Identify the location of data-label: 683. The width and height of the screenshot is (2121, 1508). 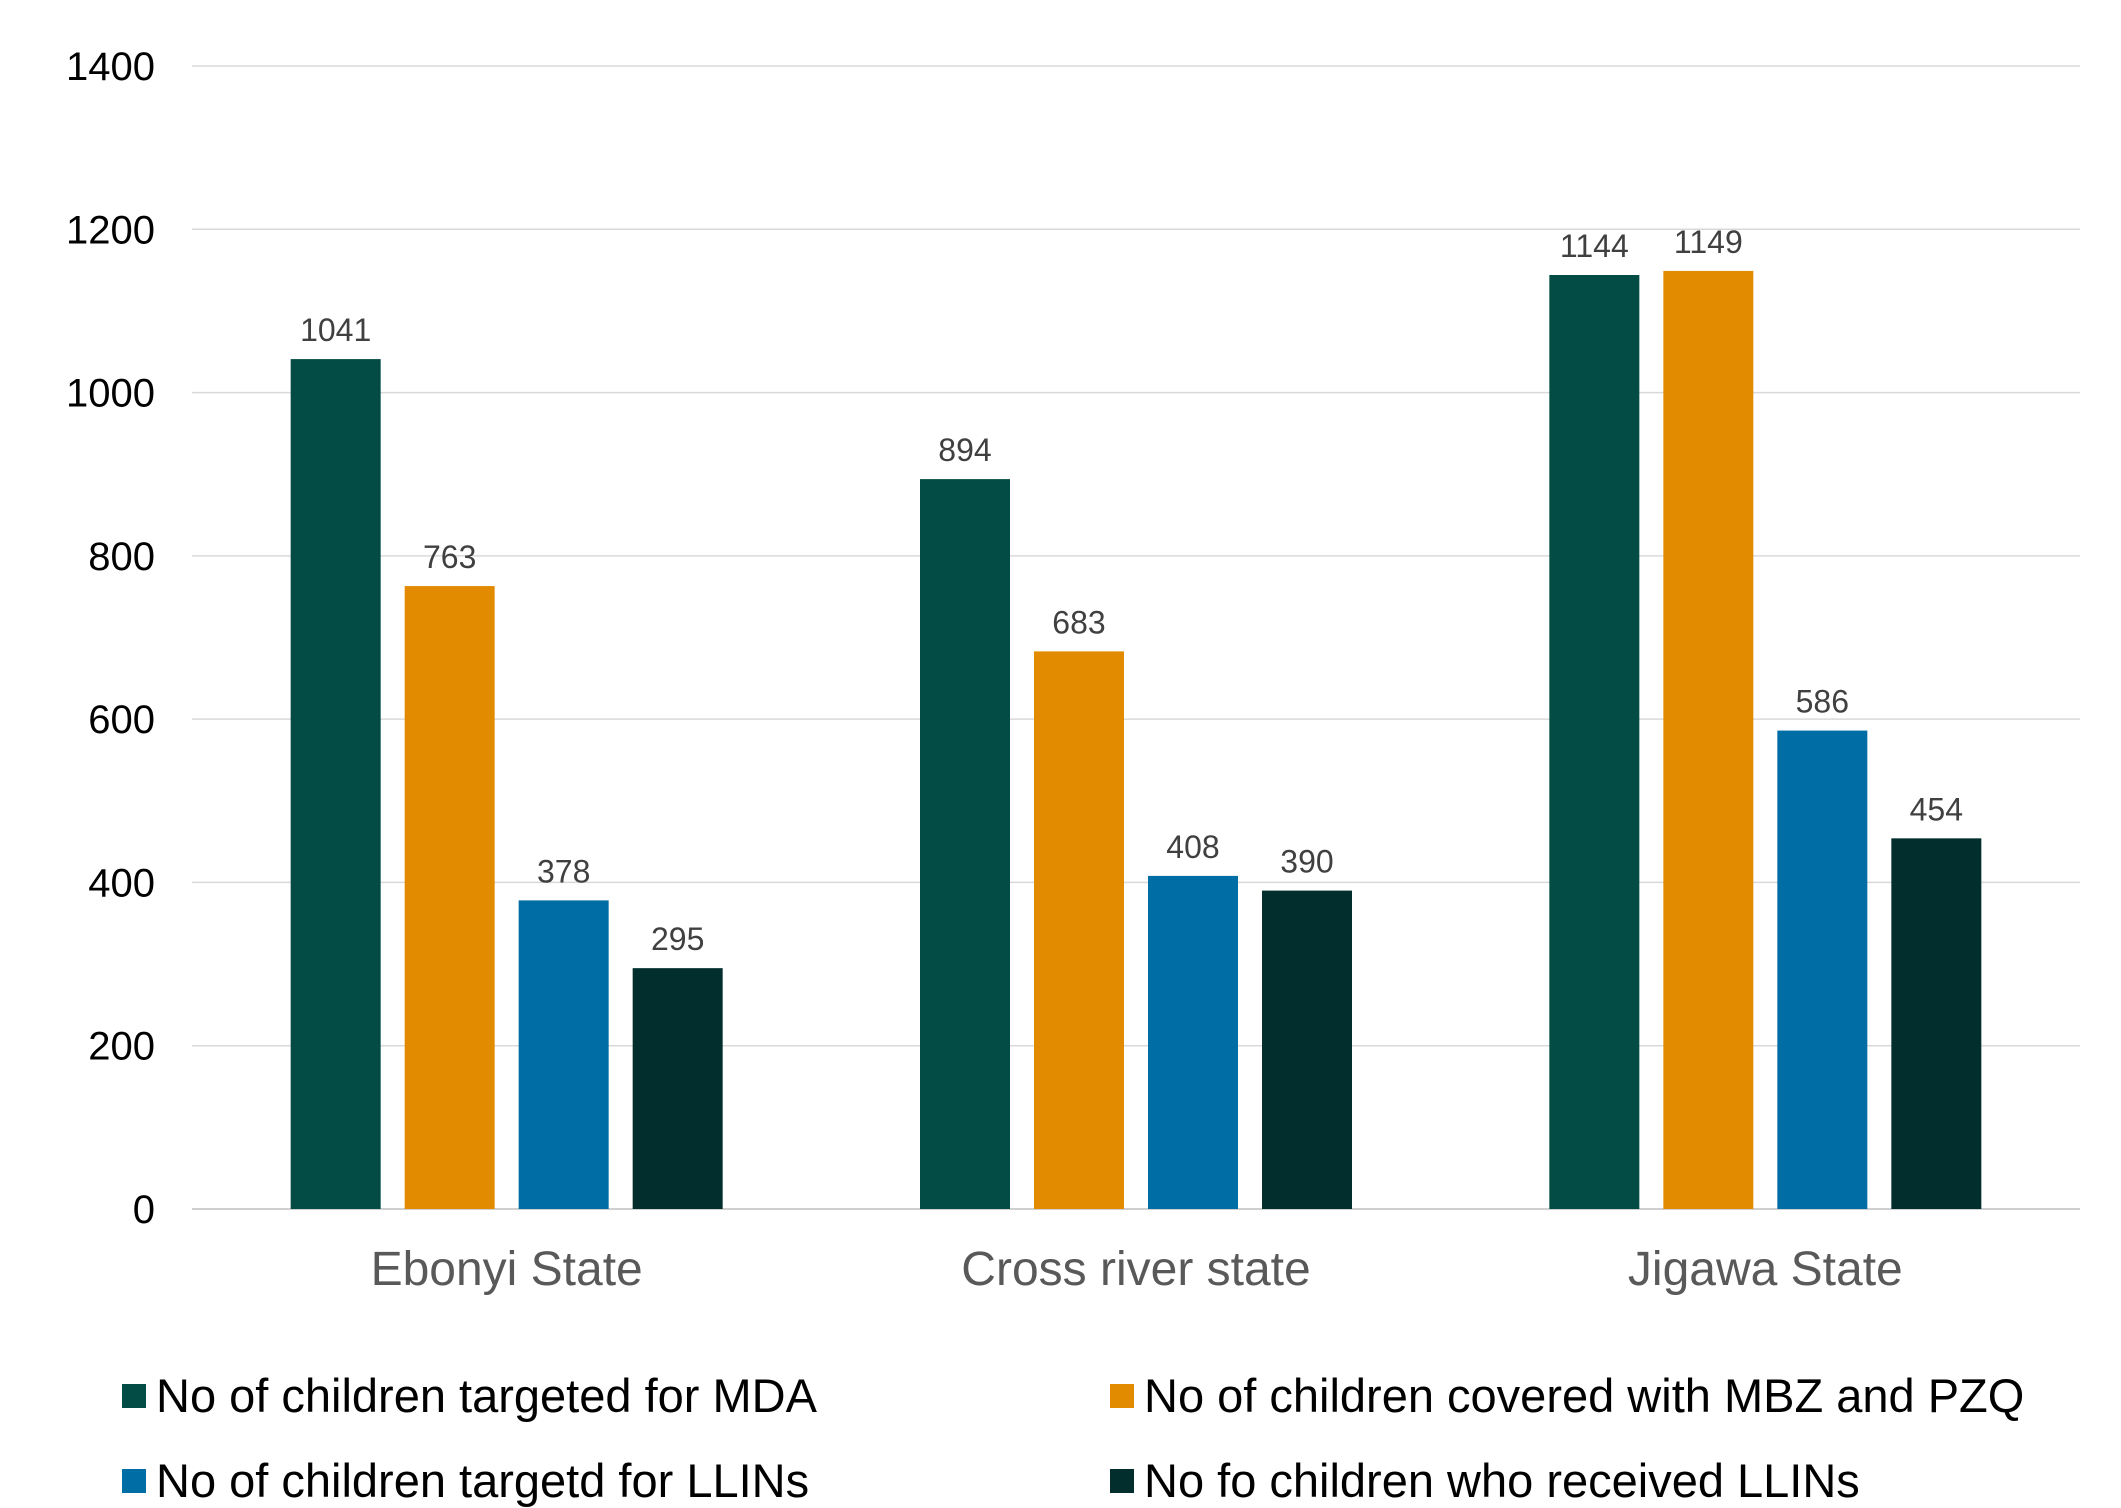
(1078, 622).